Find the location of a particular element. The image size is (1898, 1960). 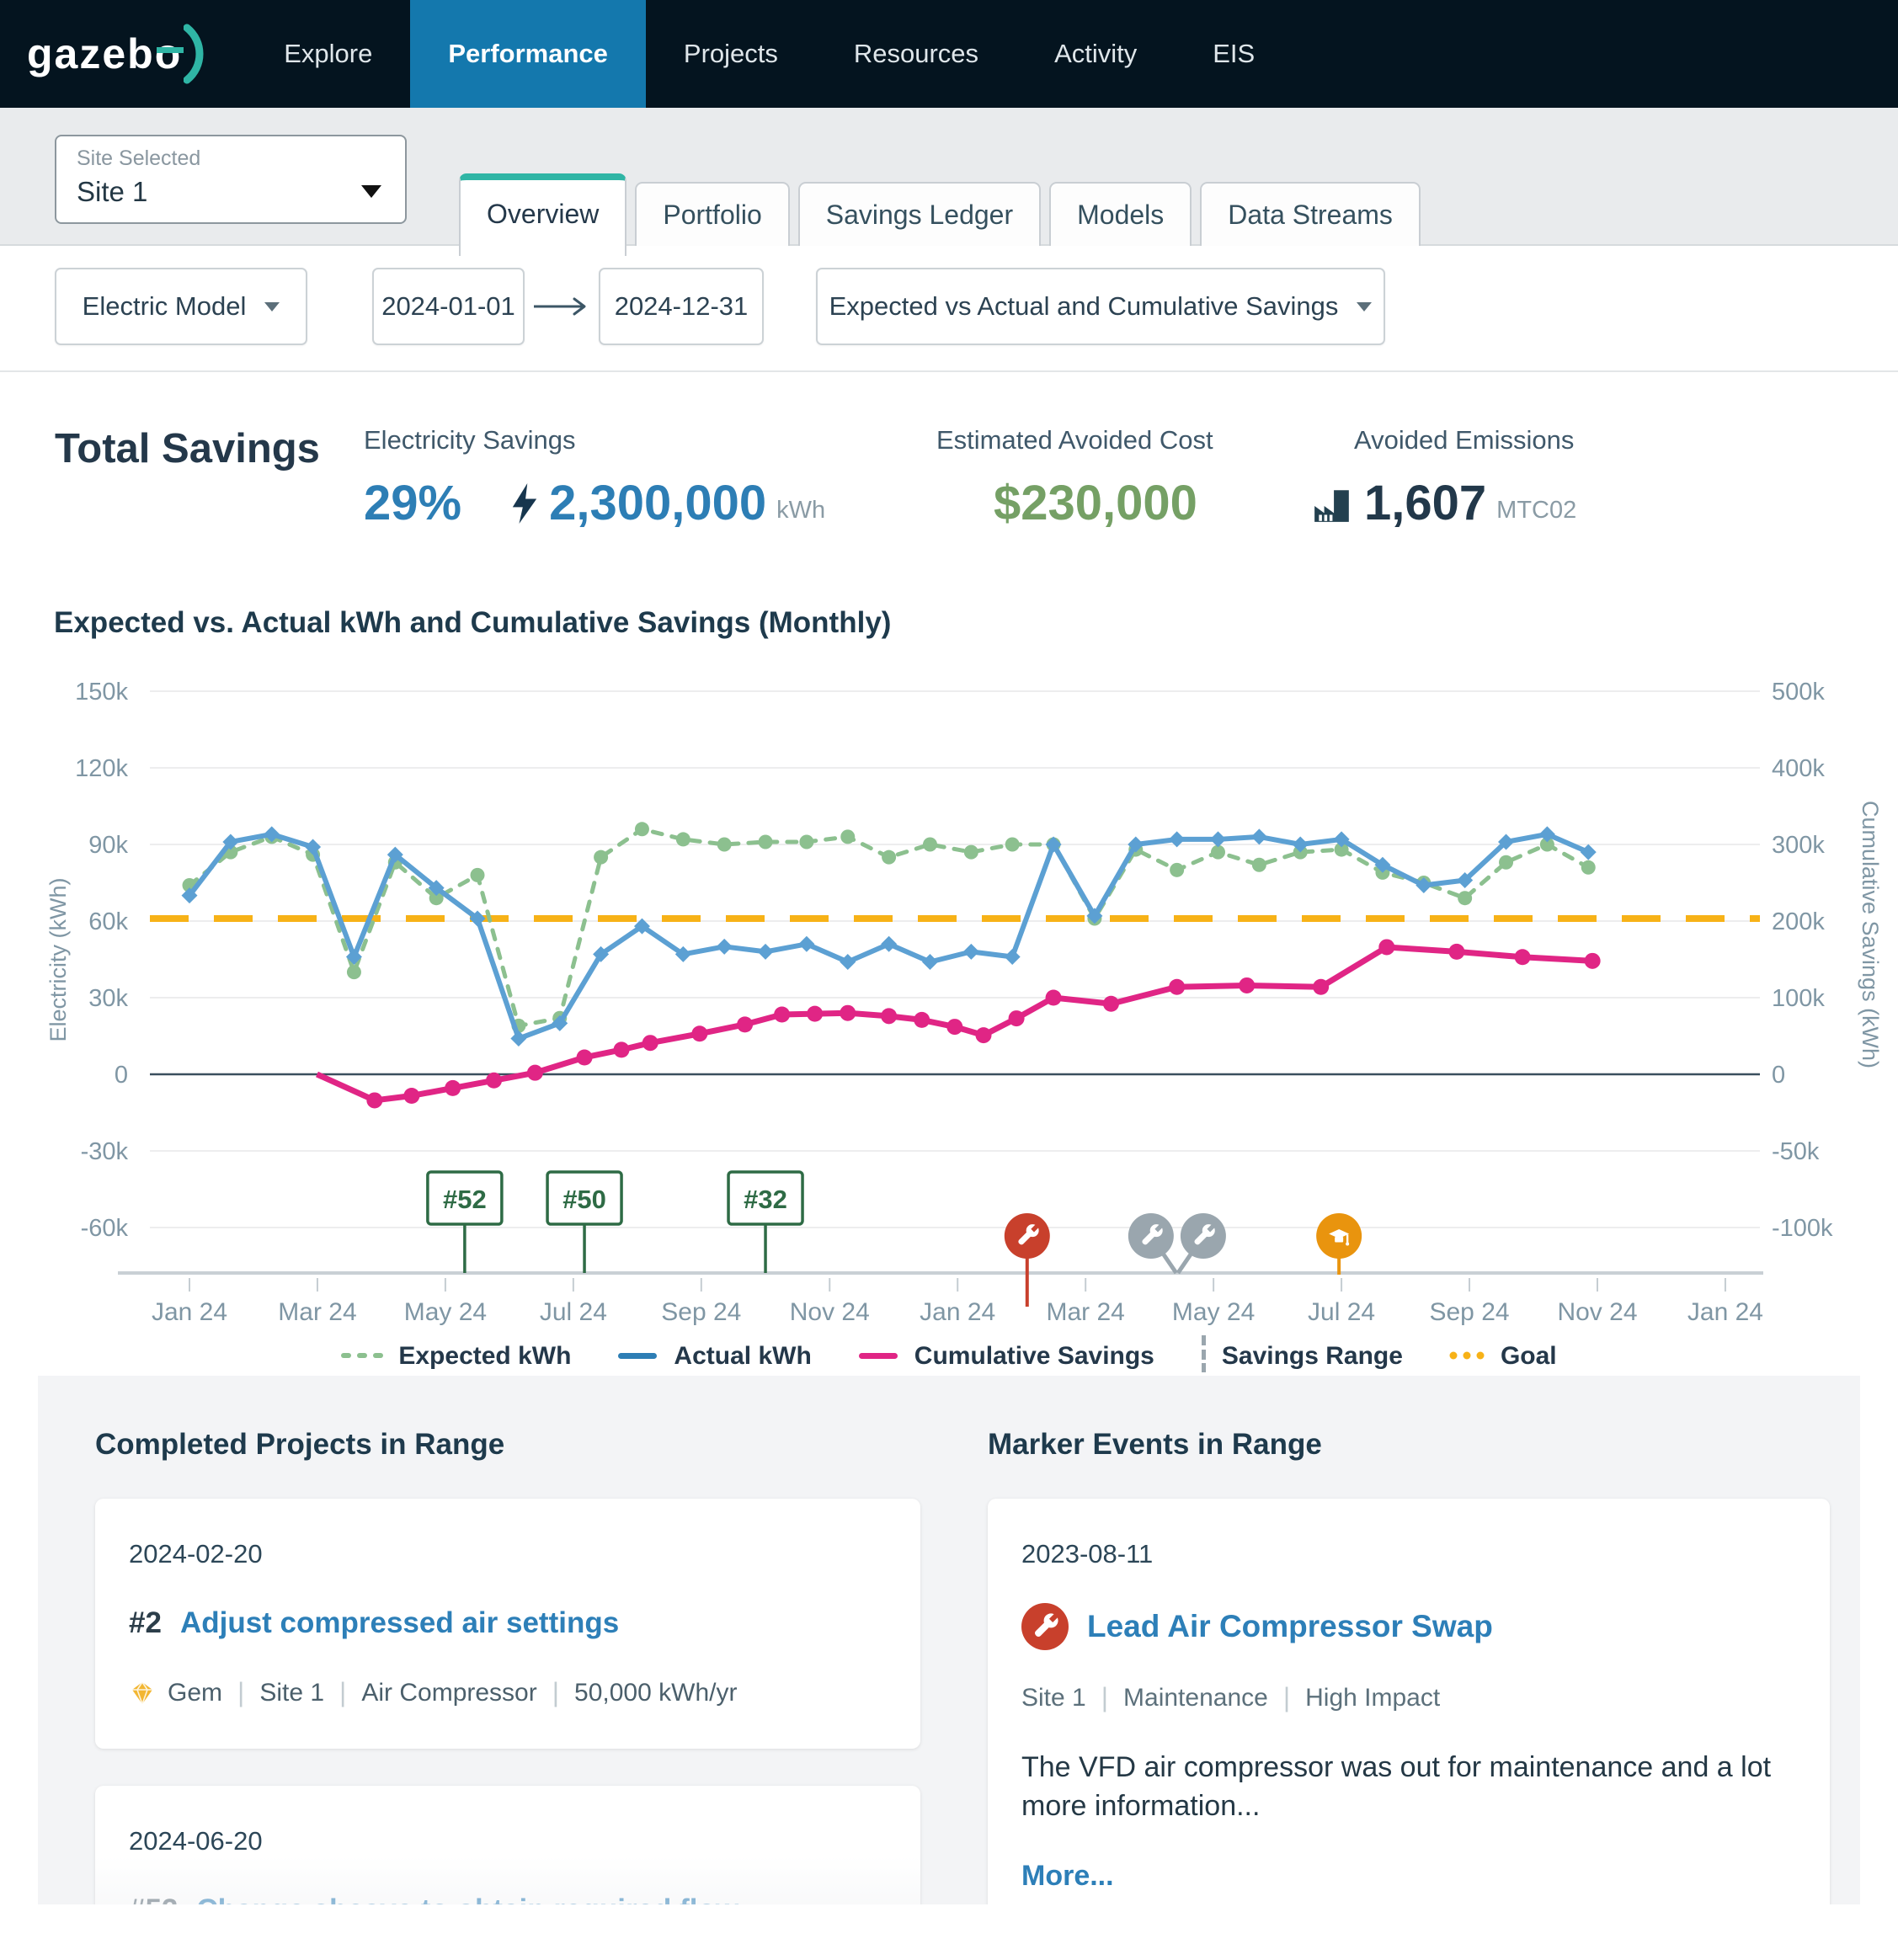

nav-item-activity: Activity is located at coordinates (1096, 53).